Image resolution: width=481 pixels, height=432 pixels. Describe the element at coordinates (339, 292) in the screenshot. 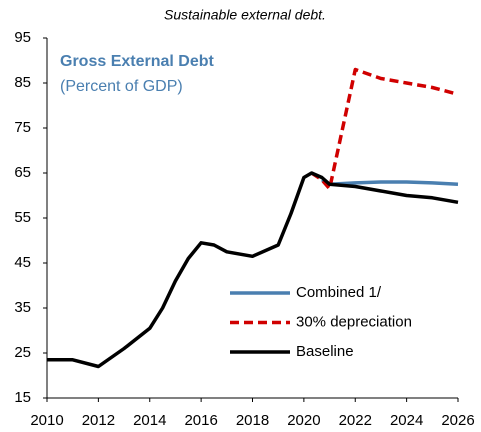

I see `legend-label: Combined 1/` at that location.